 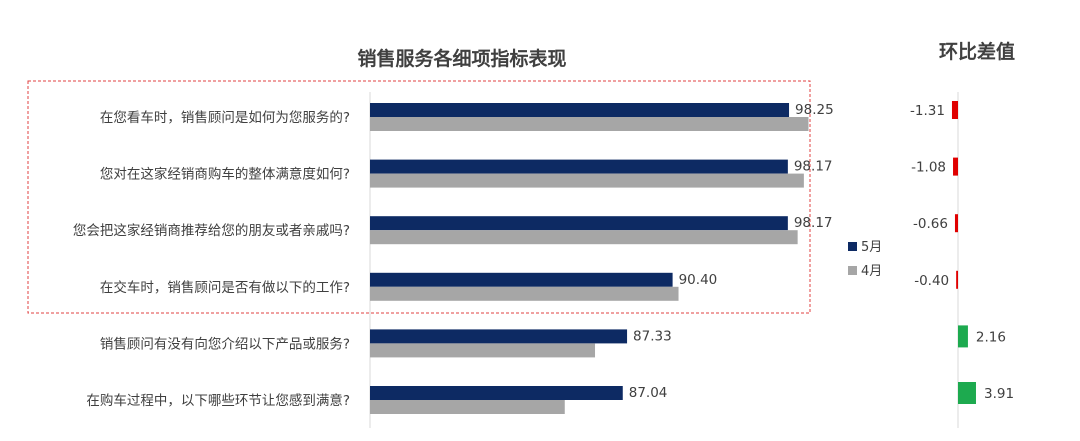 I want to click on diff-value-label: 2.16, so click(x=991, y=337).